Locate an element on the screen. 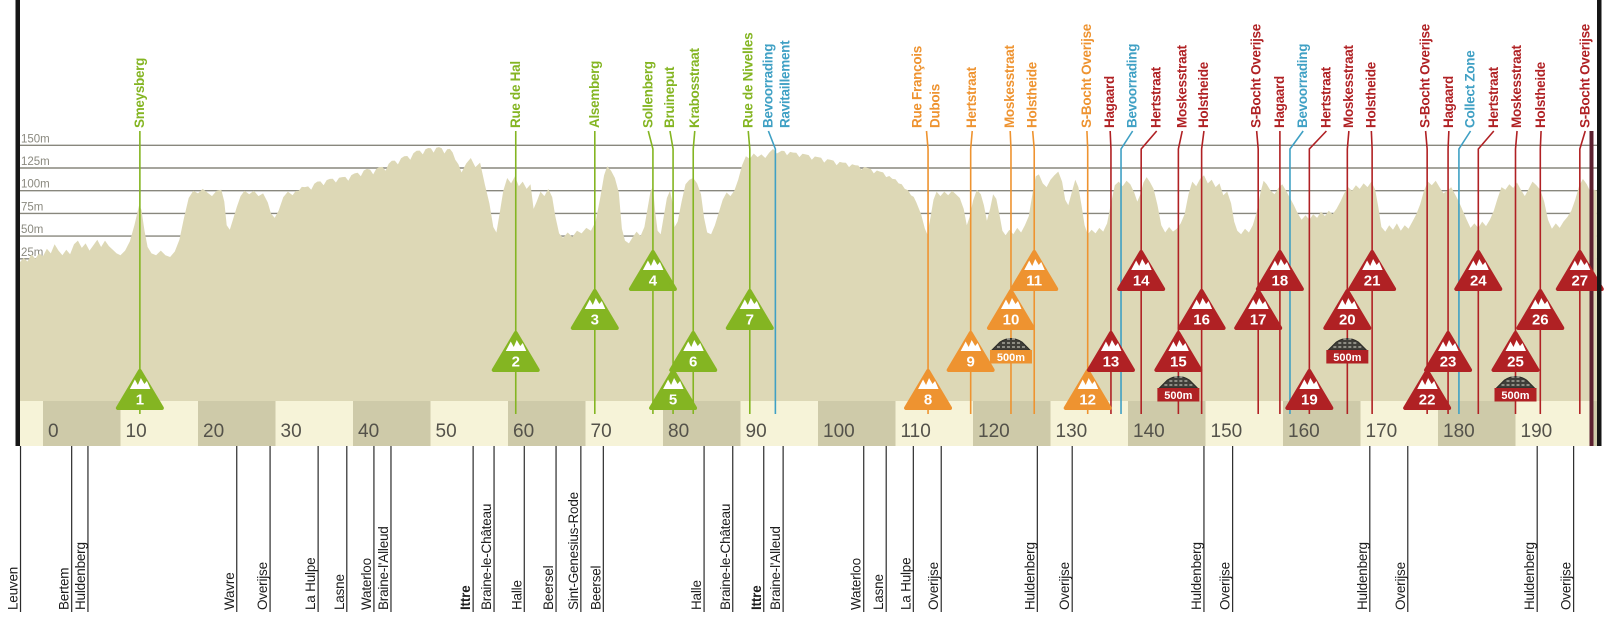  cobbles-badge-label: 500m is located at coordinates (1347, 358).